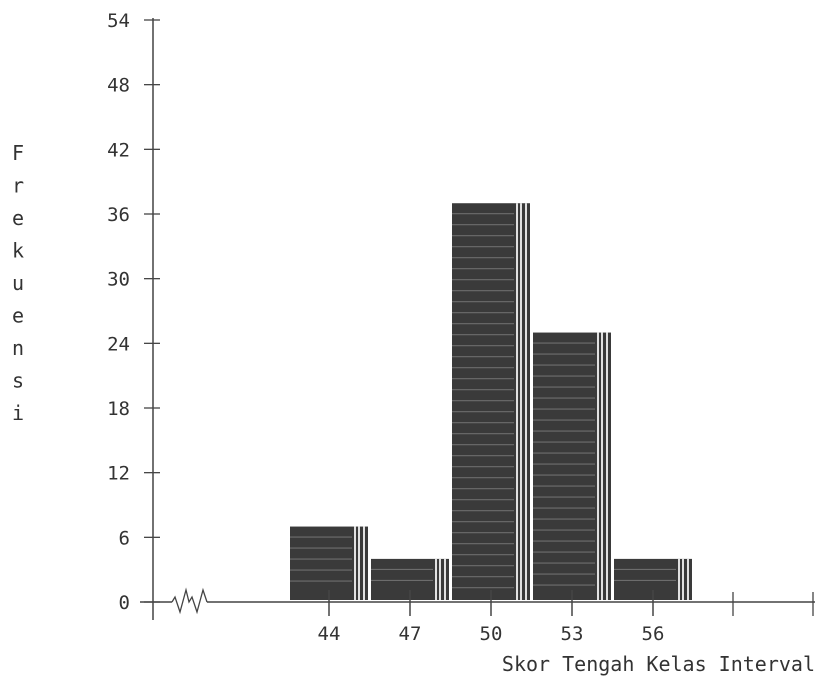  Describe the element at coordinates (118, 150) in the screenshot. I see `y-tick-label: 42` at that location.